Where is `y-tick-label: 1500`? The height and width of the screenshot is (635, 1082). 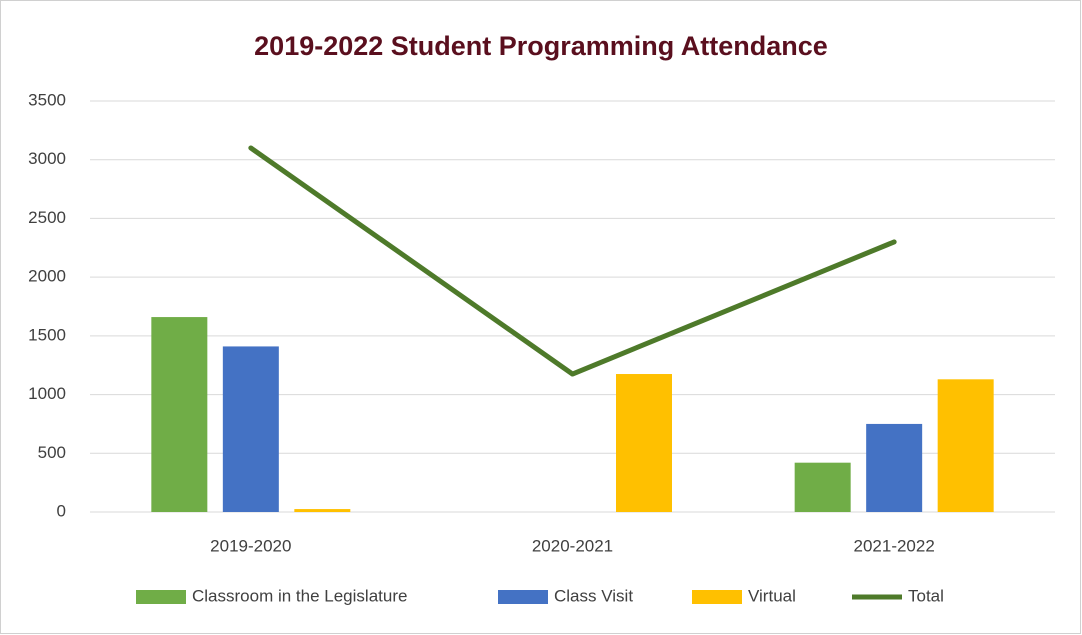
y-tick-label: 1500 is located at coordinates (47, 334).